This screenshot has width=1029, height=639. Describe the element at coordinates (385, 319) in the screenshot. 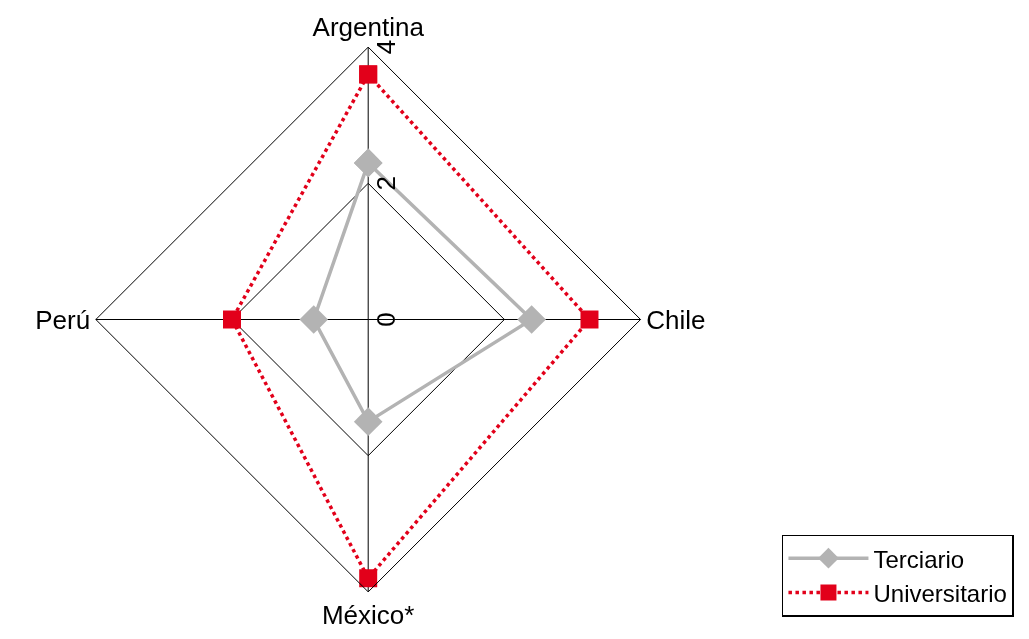

I see `y-tick-label: 0` at that location.